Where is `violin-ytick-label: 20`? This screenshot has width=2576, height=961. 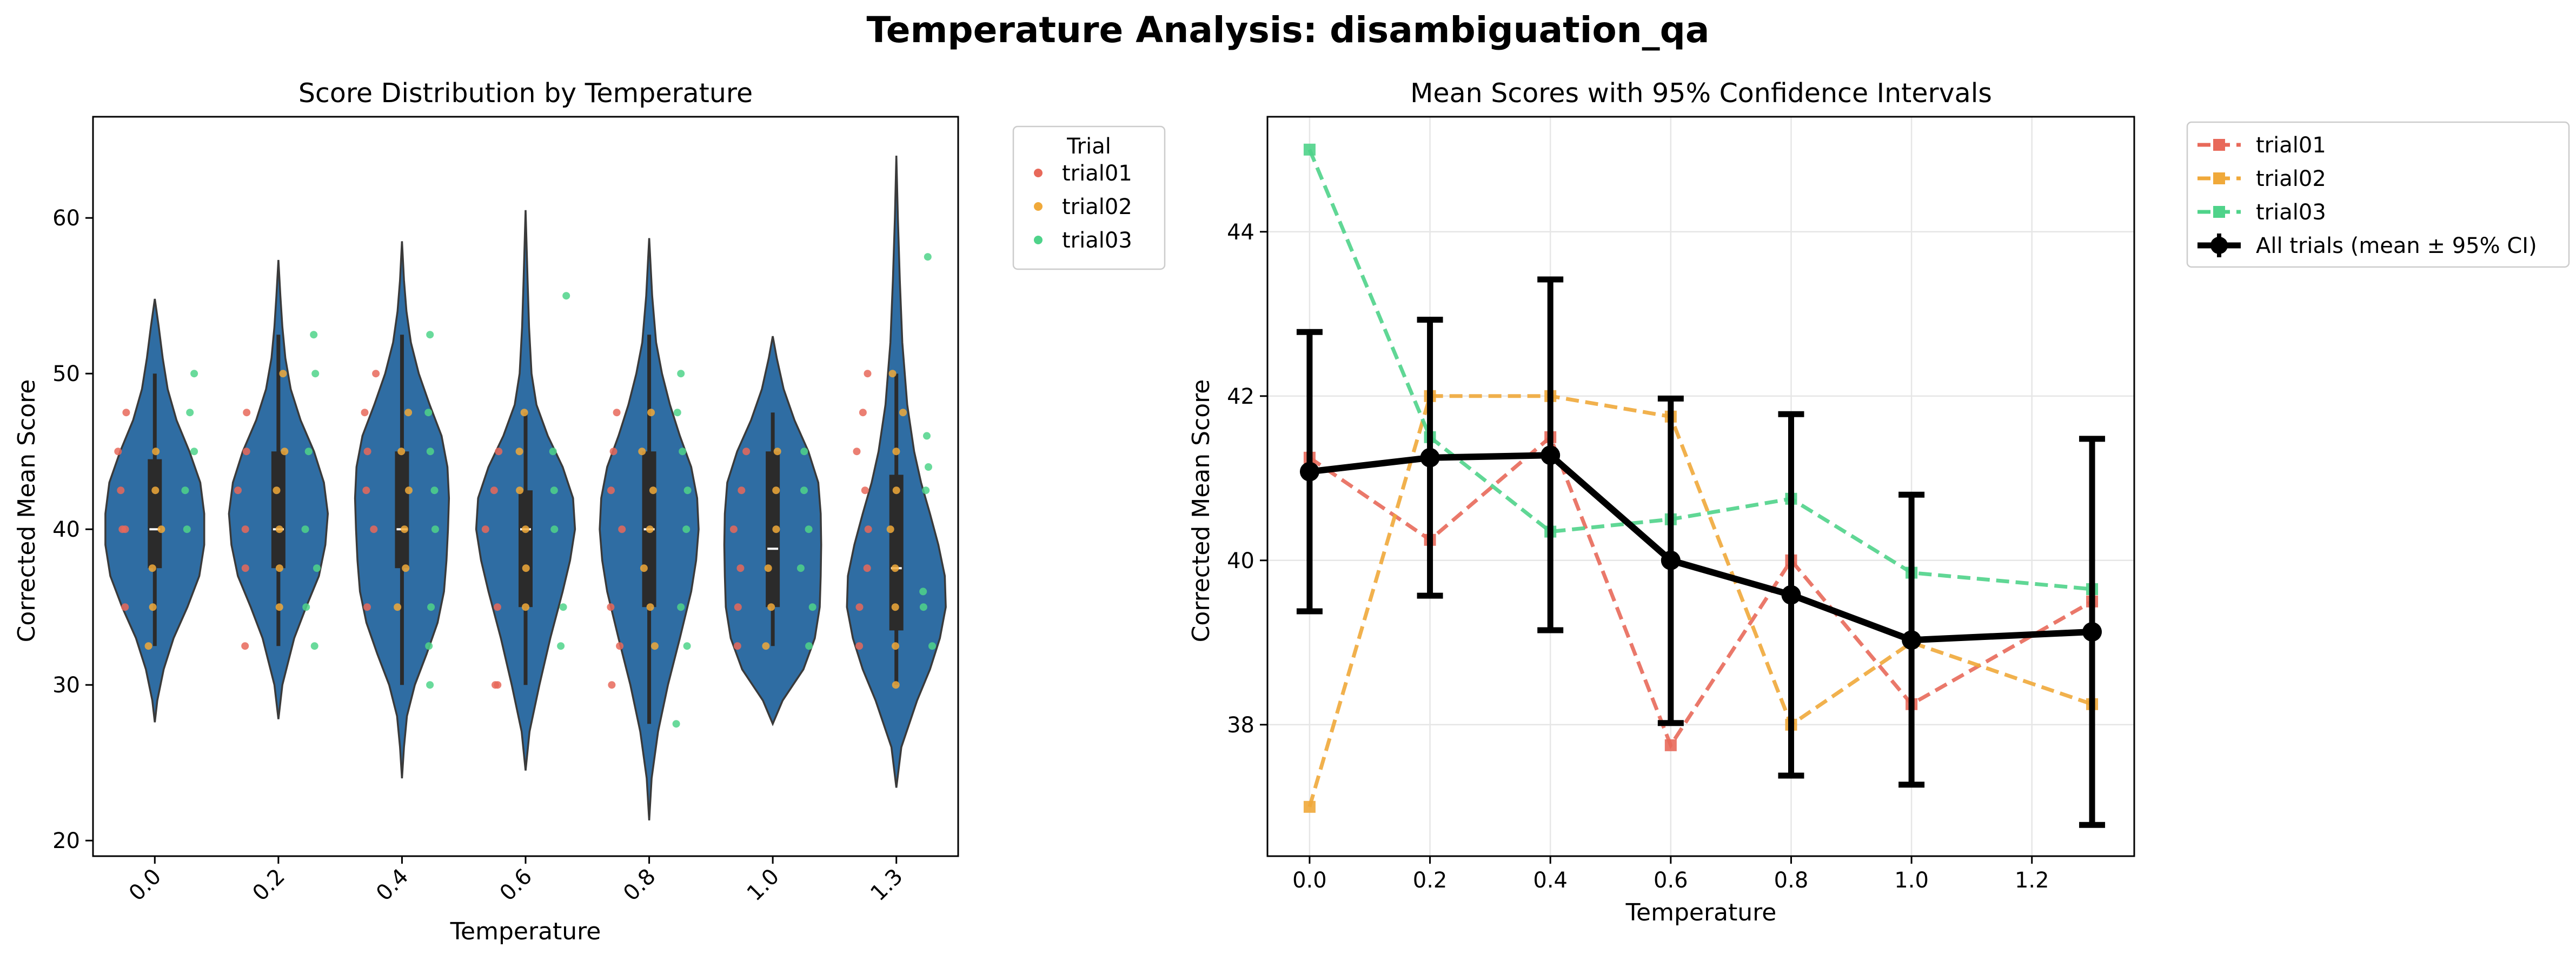
violin-ytick-label: 20 is located at coordinates (66, 841).